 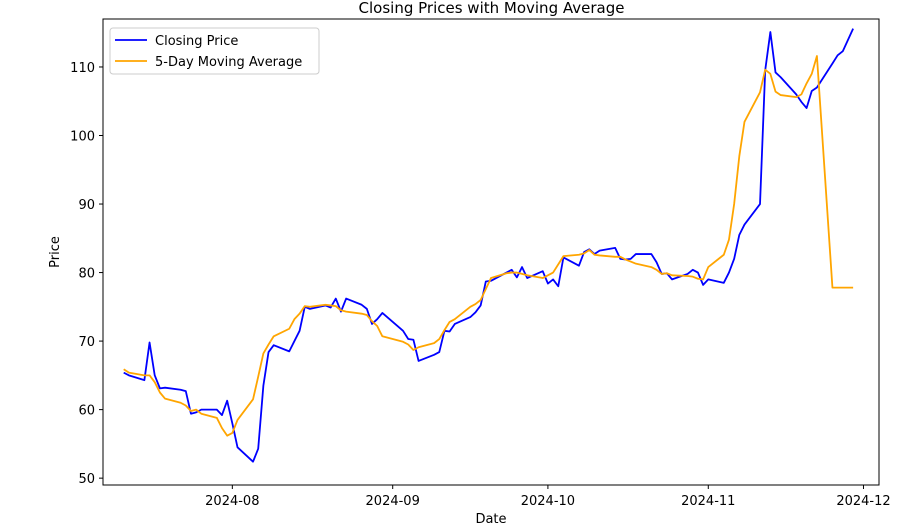 I want to click on y-axis-label: Price, so click(x=55, y=252).